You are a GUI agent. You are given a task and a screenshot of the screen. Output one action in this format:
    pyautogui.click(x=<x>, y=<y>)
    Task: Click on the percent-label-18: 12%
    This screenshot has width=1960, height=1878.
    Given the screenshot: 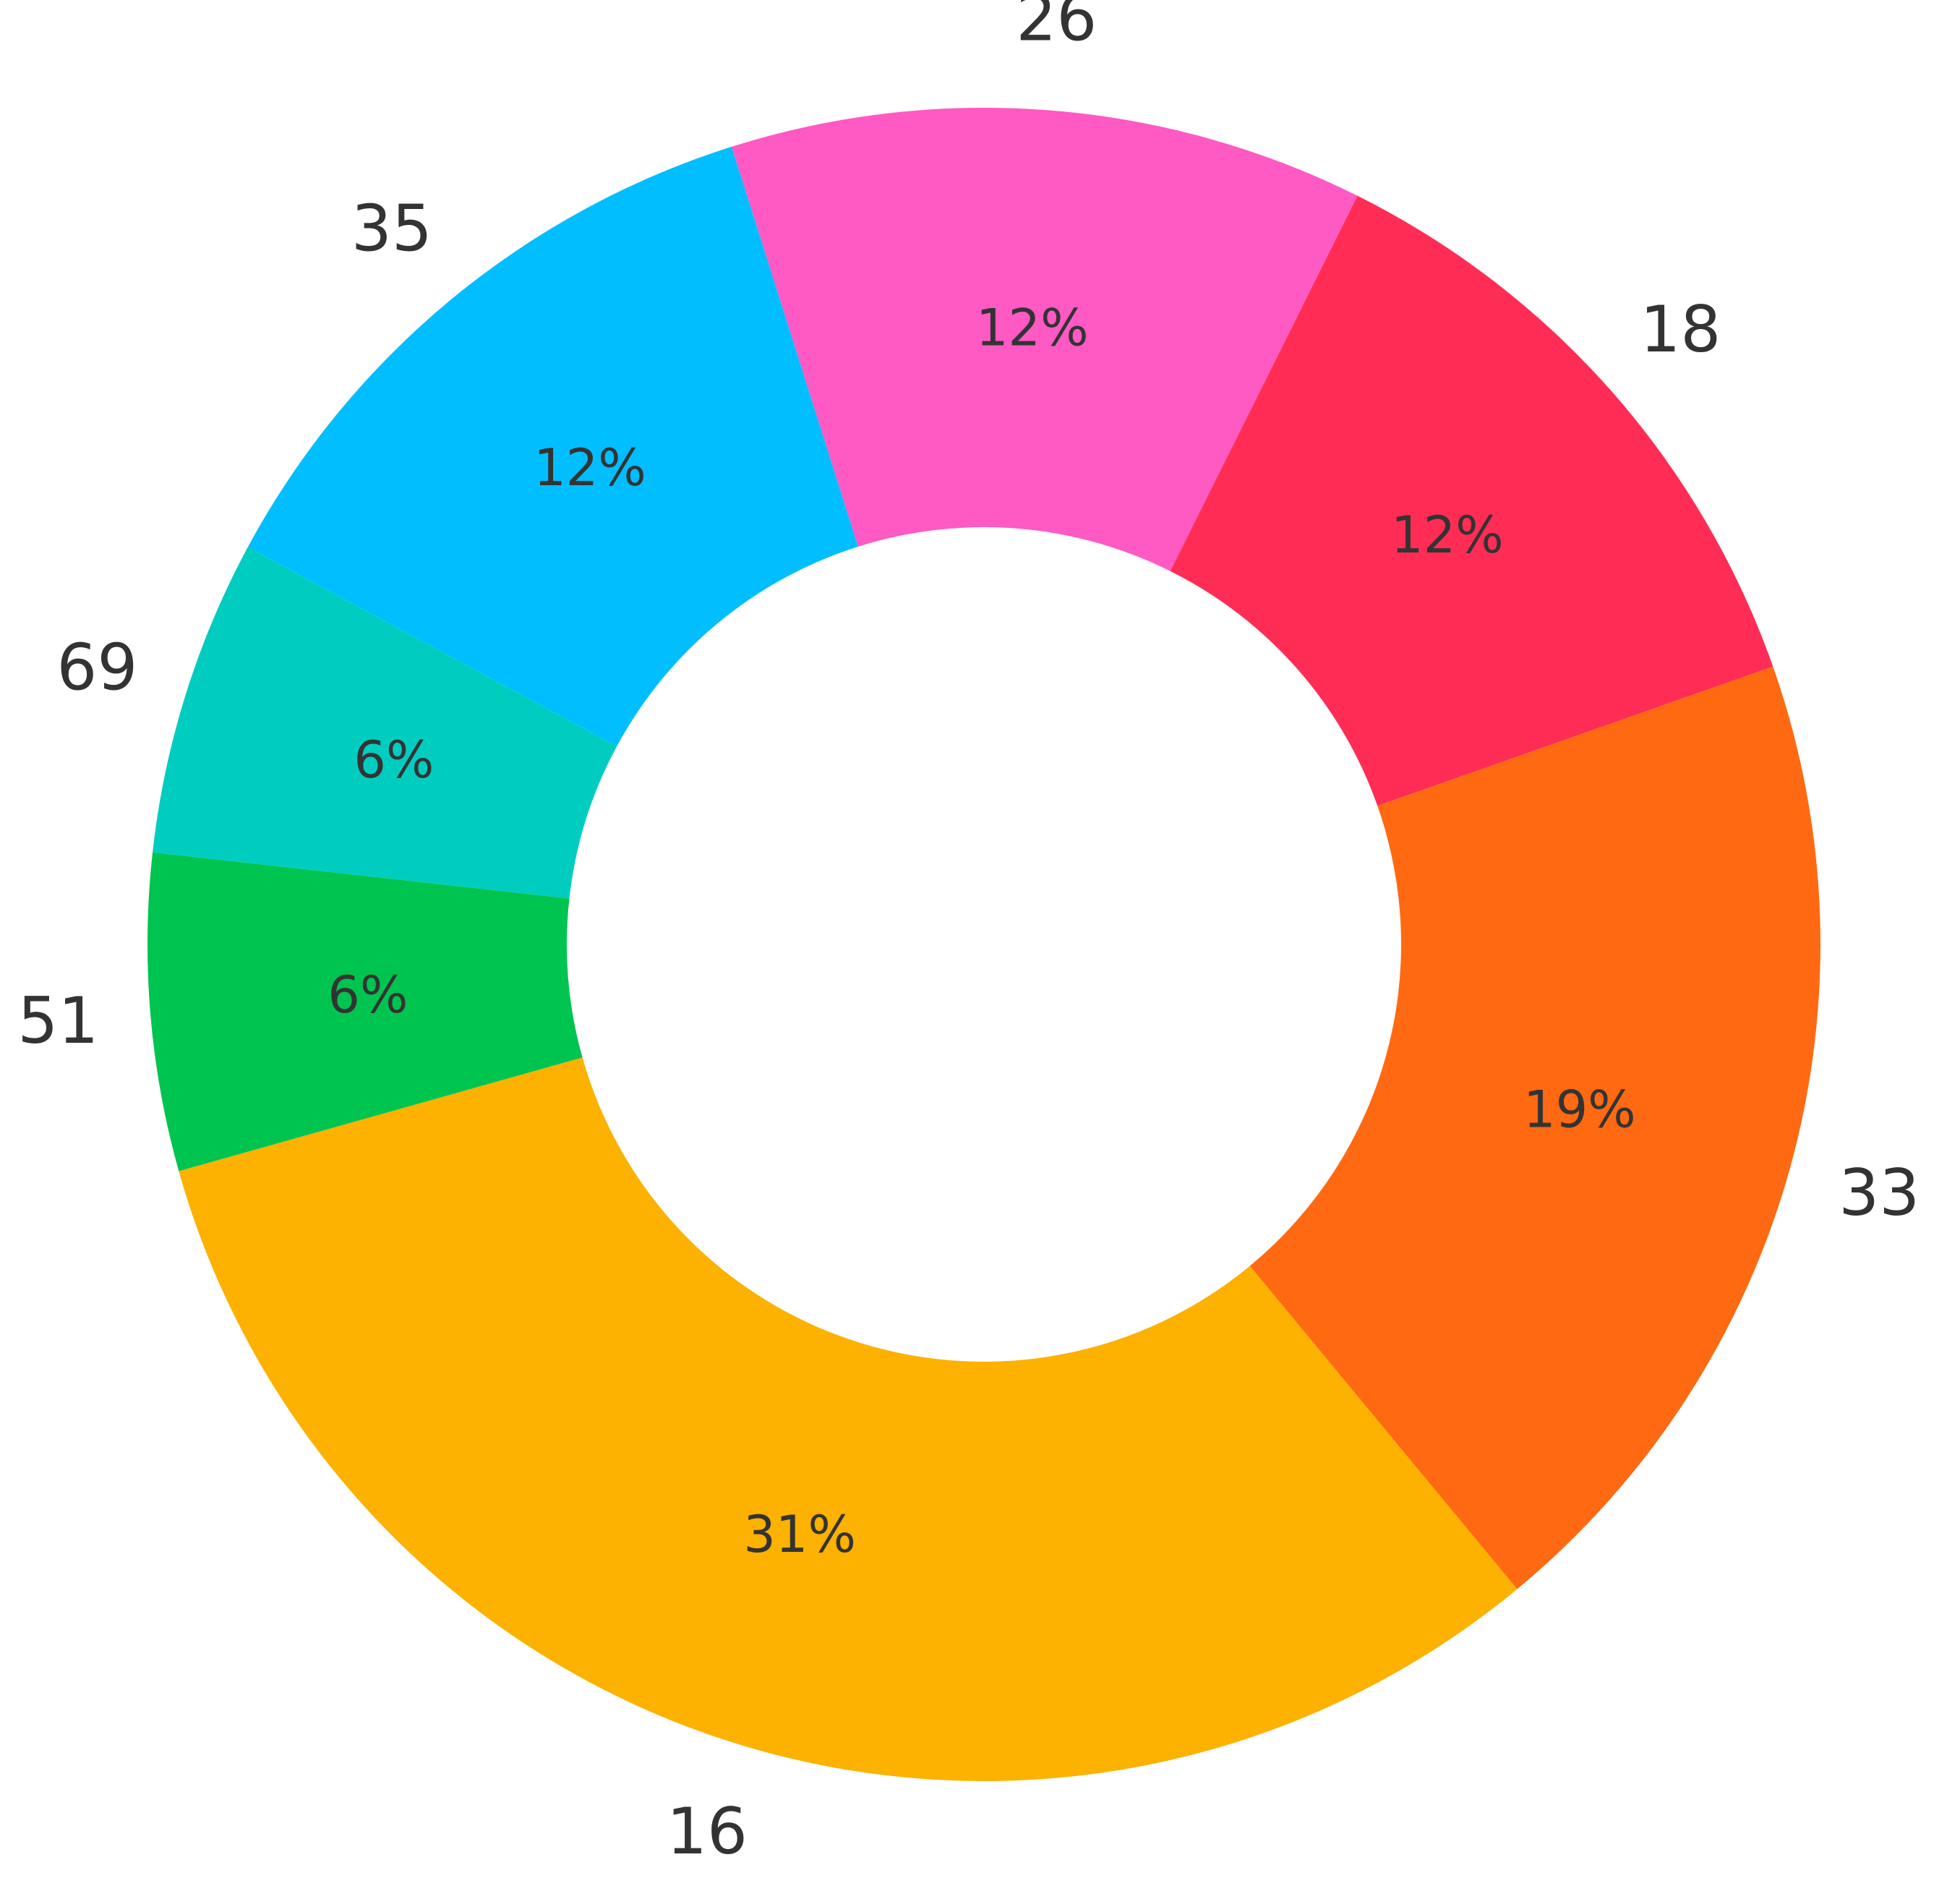 What is the action you would take?
    pyautogui.click(x=1447, y=535)
    